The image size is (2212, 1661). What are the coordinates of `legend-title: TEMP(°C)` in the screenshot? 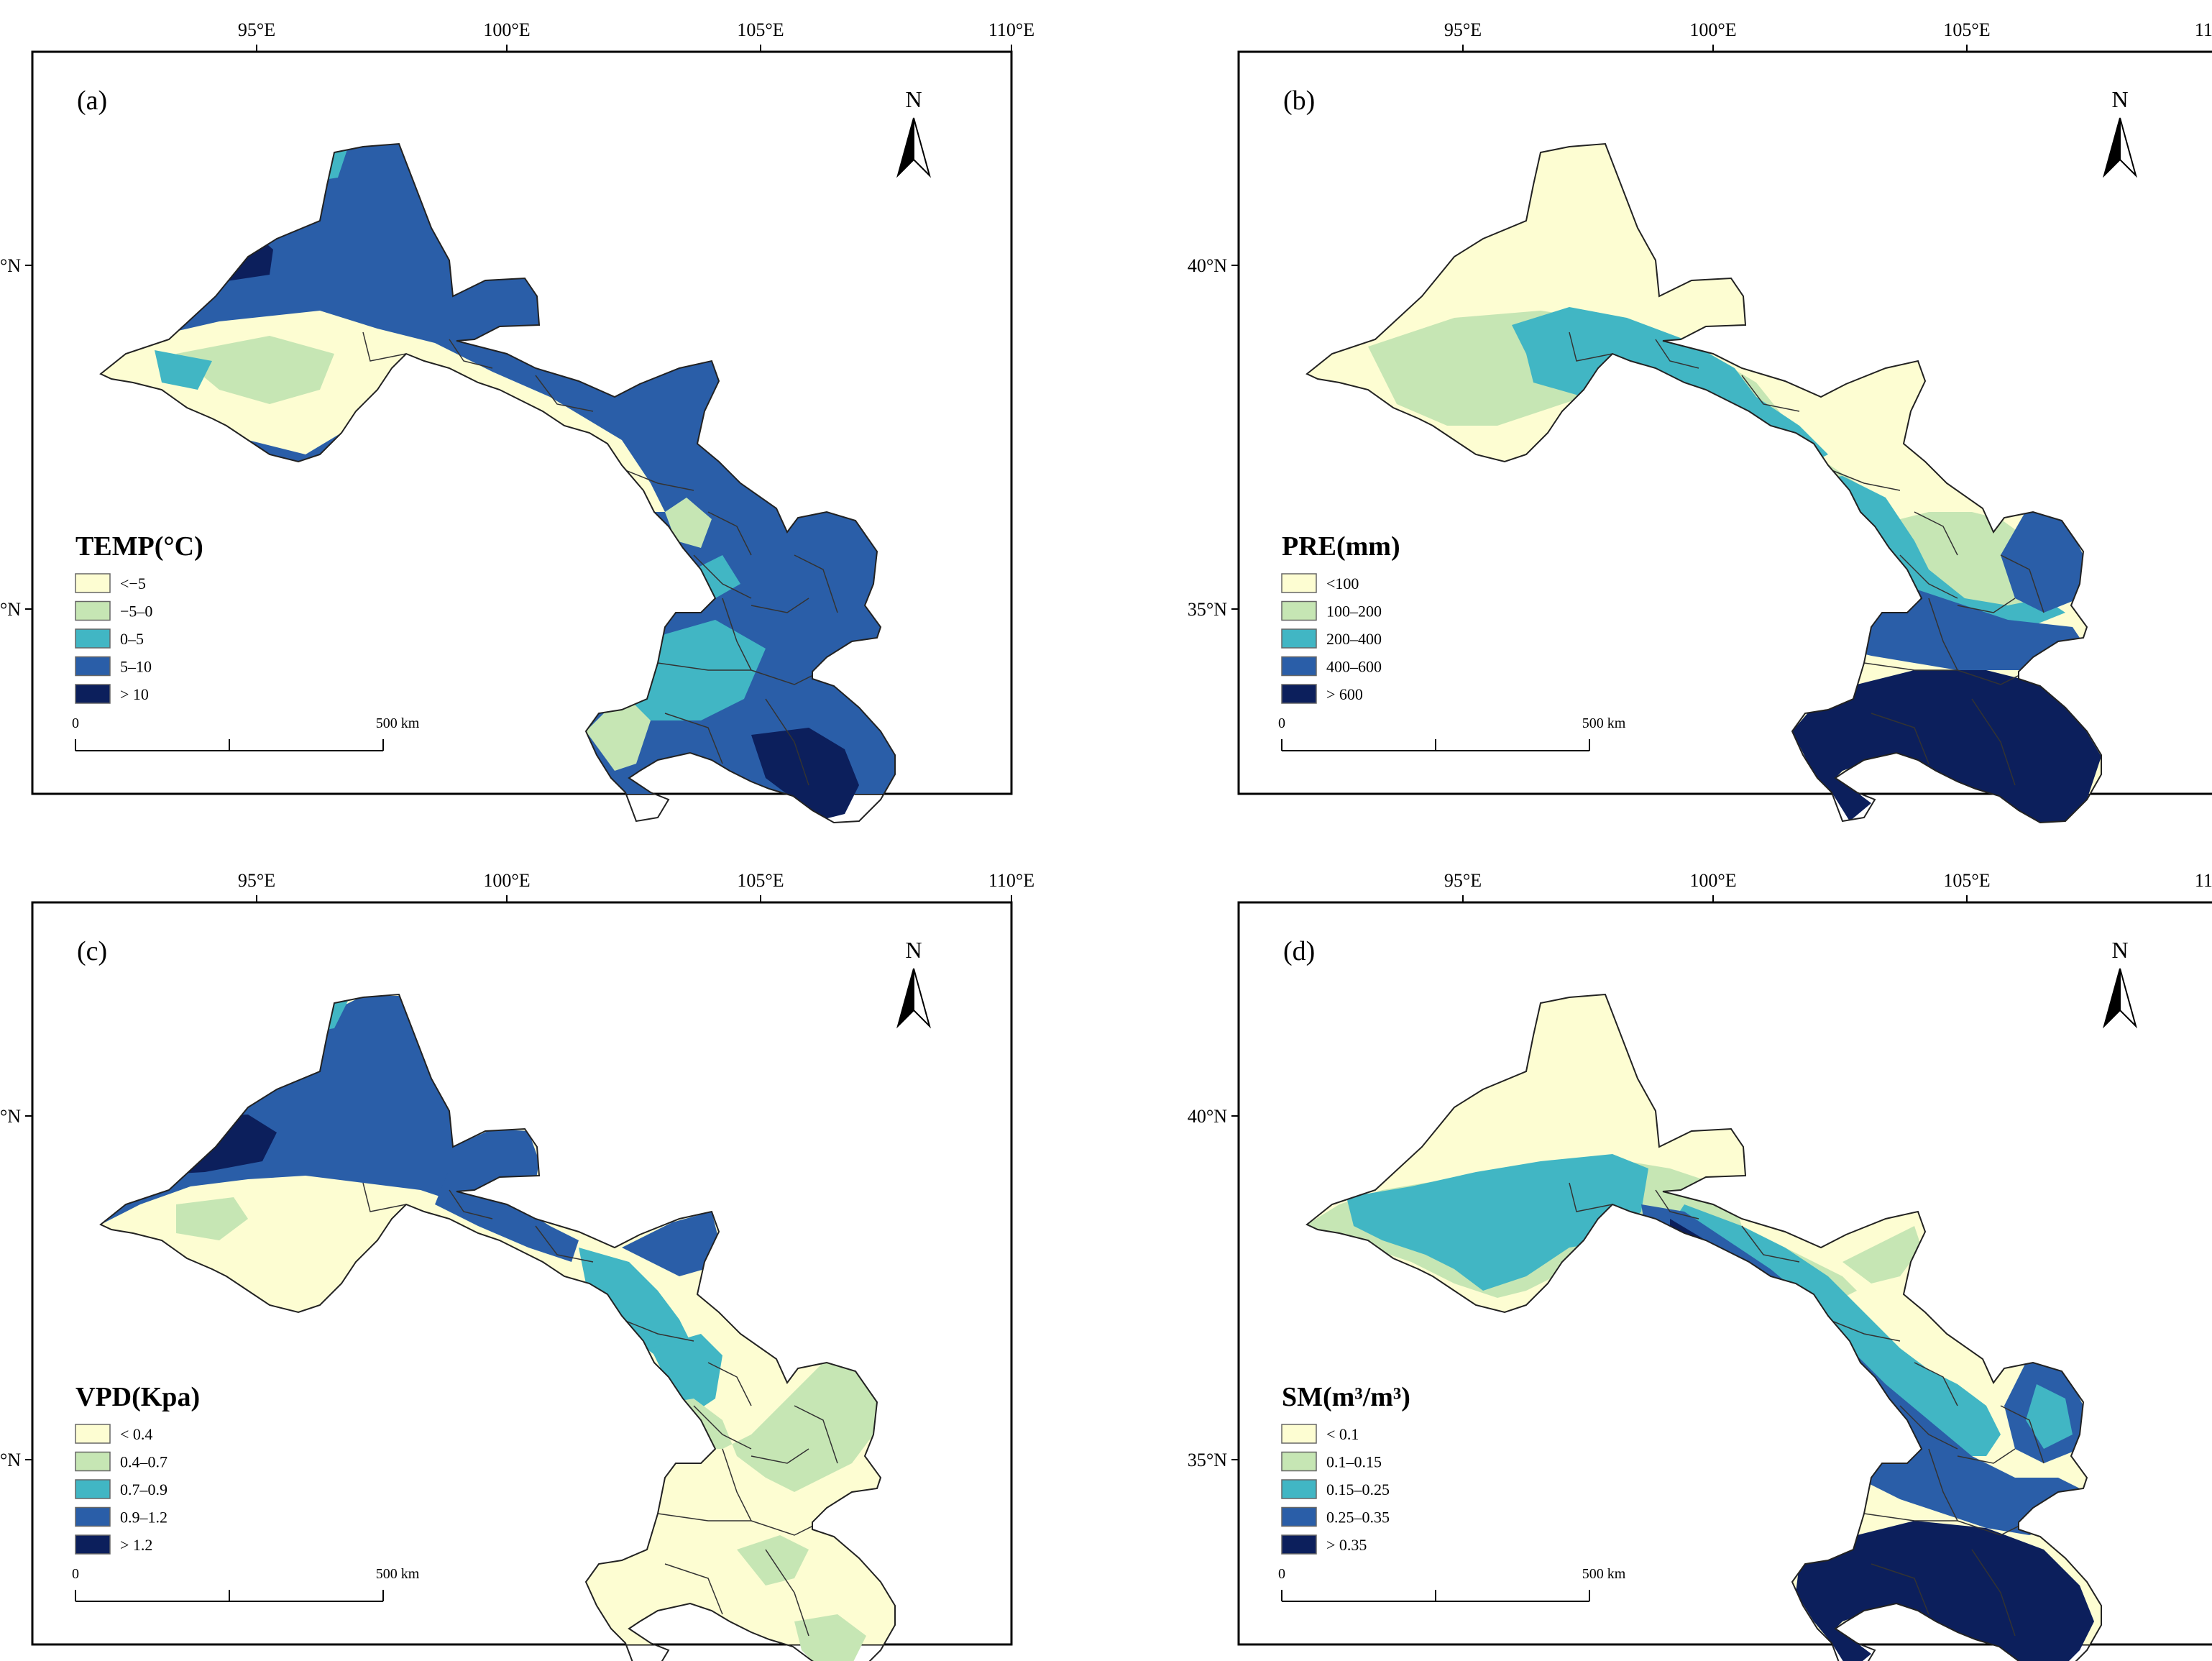 It's located at (139, 546).